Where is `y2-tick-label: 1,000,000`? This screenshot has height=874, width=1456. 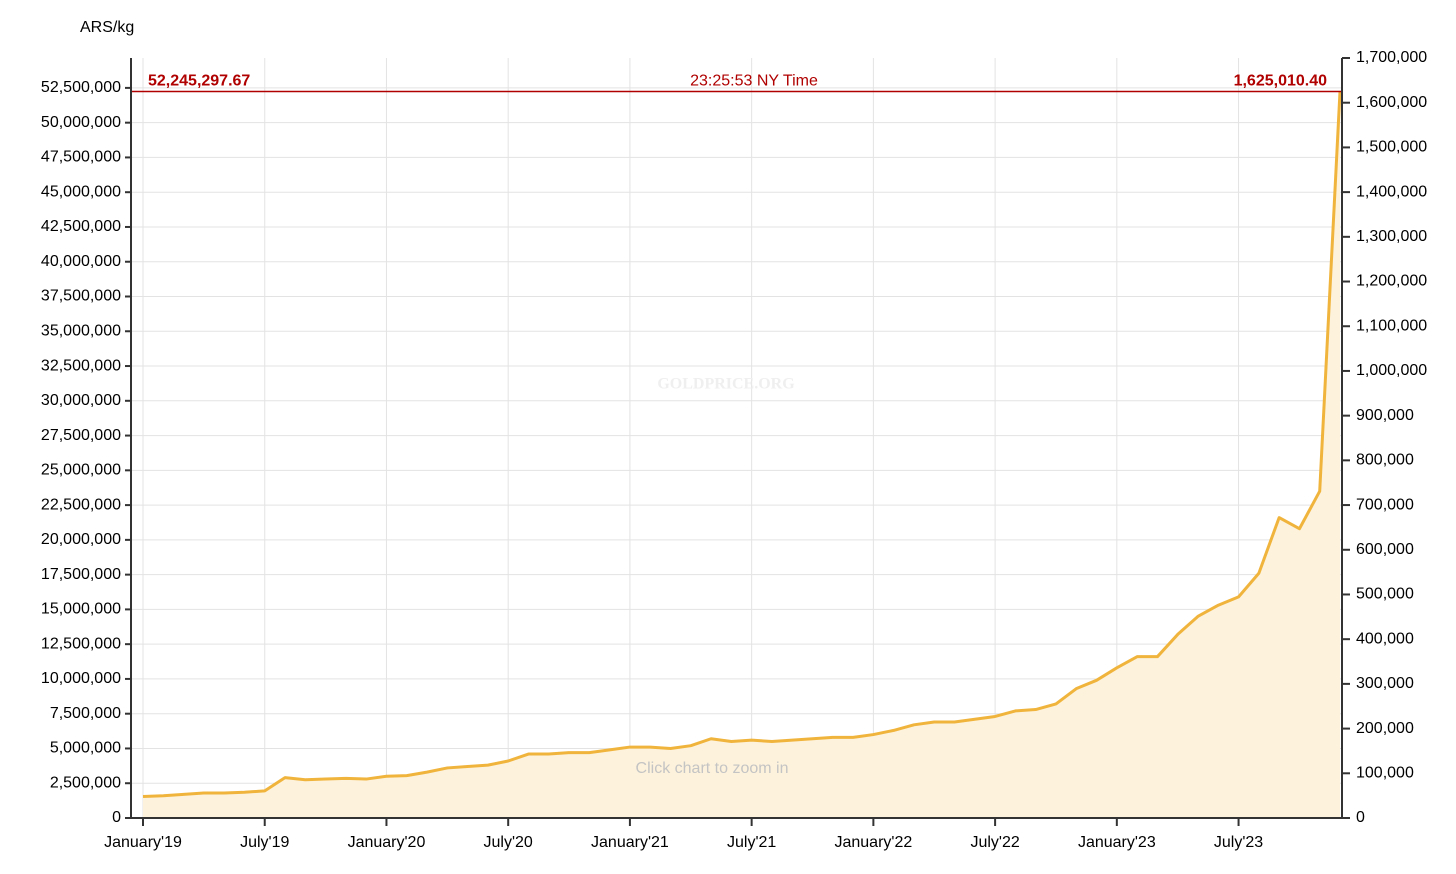
y2-tick-label: 1,000,000 is located at coordinates (1391, 370).